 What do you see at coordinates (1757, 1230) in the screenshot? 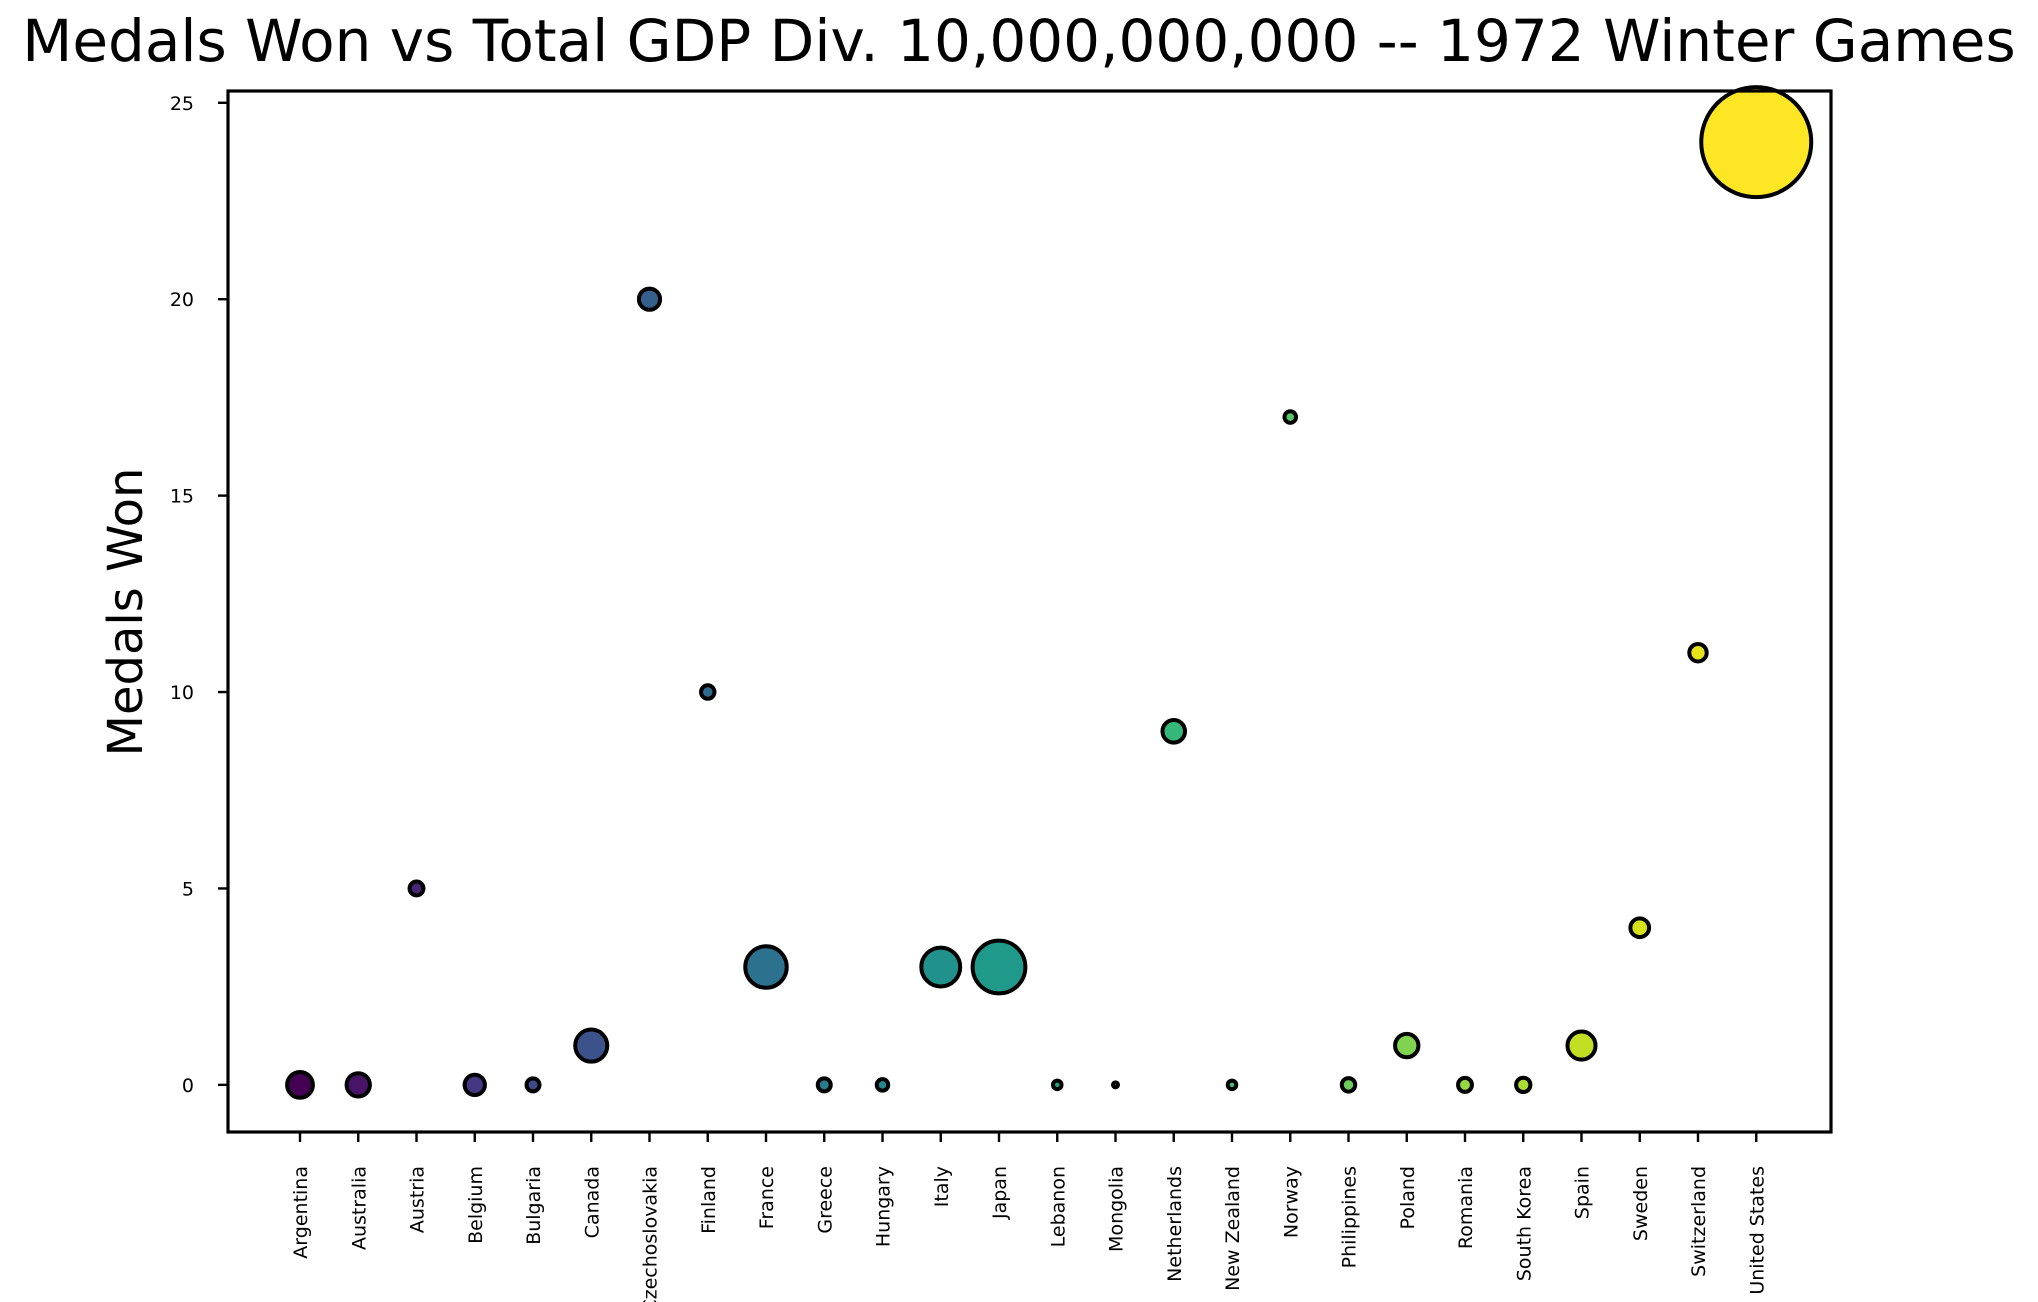
I see `x-tick-label: United States` at bounding box center [1757, 1230].